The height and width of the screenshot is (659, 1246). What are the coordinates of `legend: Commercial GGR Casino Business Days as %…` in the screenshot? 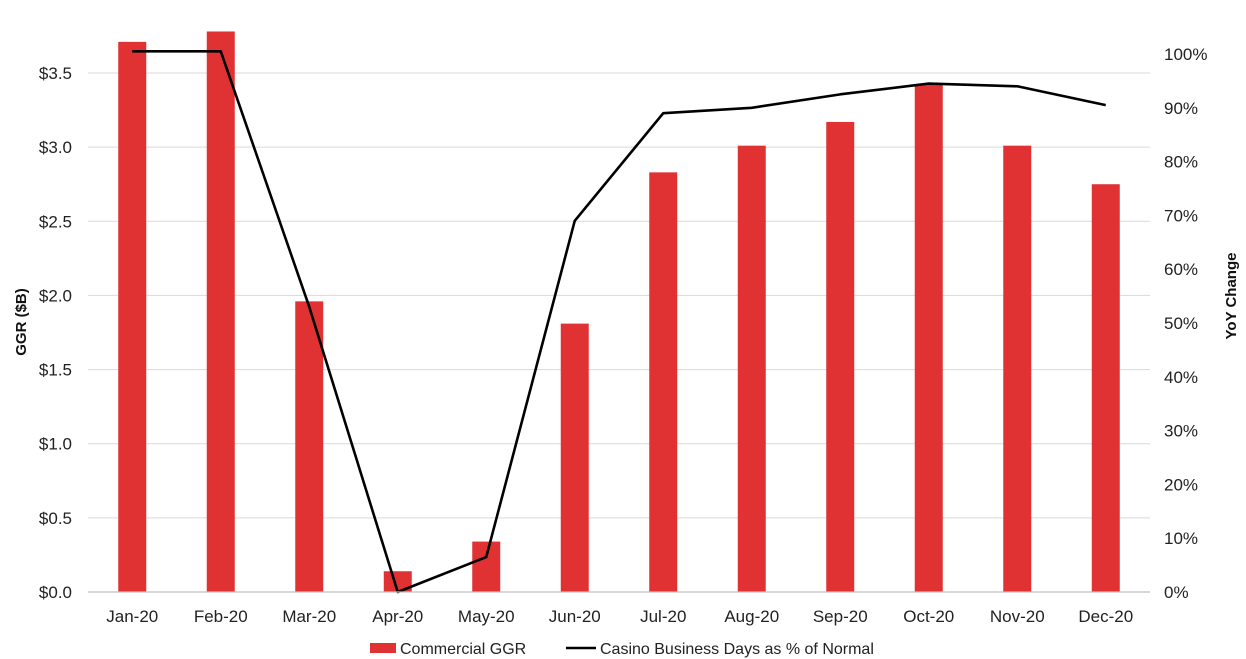 It's located at (622, 649).